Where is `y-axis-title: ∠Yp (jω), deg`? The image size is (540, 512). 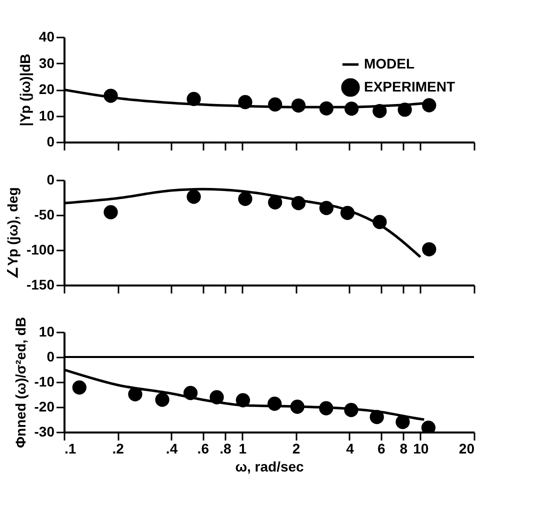
y-axis-title: ∠Yp (jω), deg is located at coordinates (12, 233).